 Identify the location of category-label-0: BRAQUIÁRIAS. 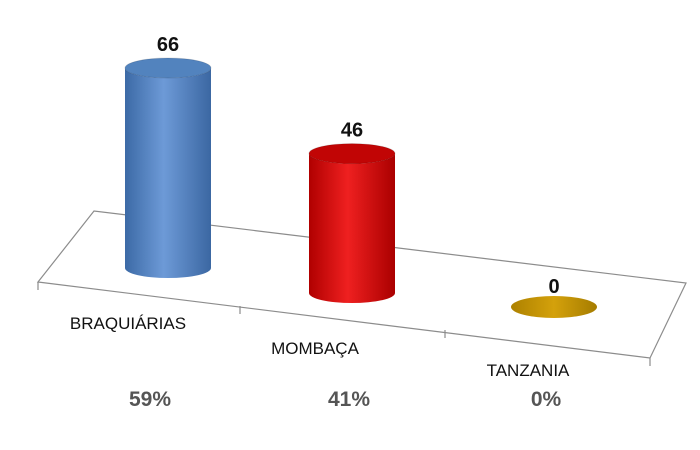
(128, 323).